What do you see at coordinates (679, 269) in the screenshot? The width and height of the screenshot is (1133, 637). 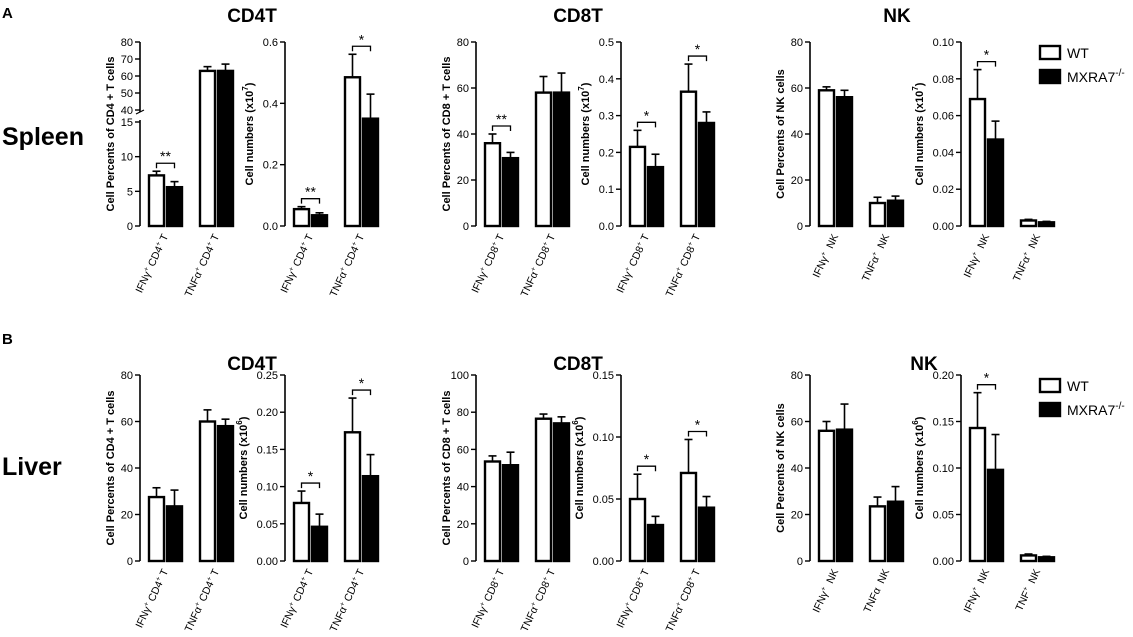 I see `x-tick-label-sup-3-1: +` at bounding box center [679, 269].